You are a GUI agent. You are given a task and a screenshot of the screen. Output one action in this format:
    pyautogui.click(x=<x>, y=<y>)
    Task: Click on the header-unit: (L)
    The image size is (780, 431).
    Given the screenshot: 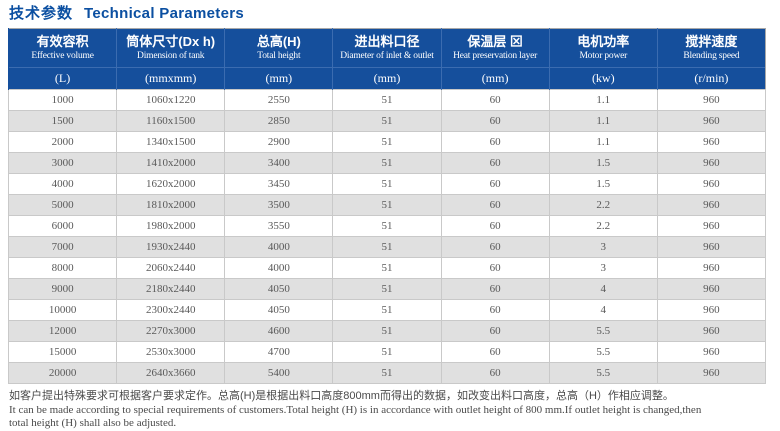 What is the action you would take?
    pyautogui.click(x=63, y=78)
    